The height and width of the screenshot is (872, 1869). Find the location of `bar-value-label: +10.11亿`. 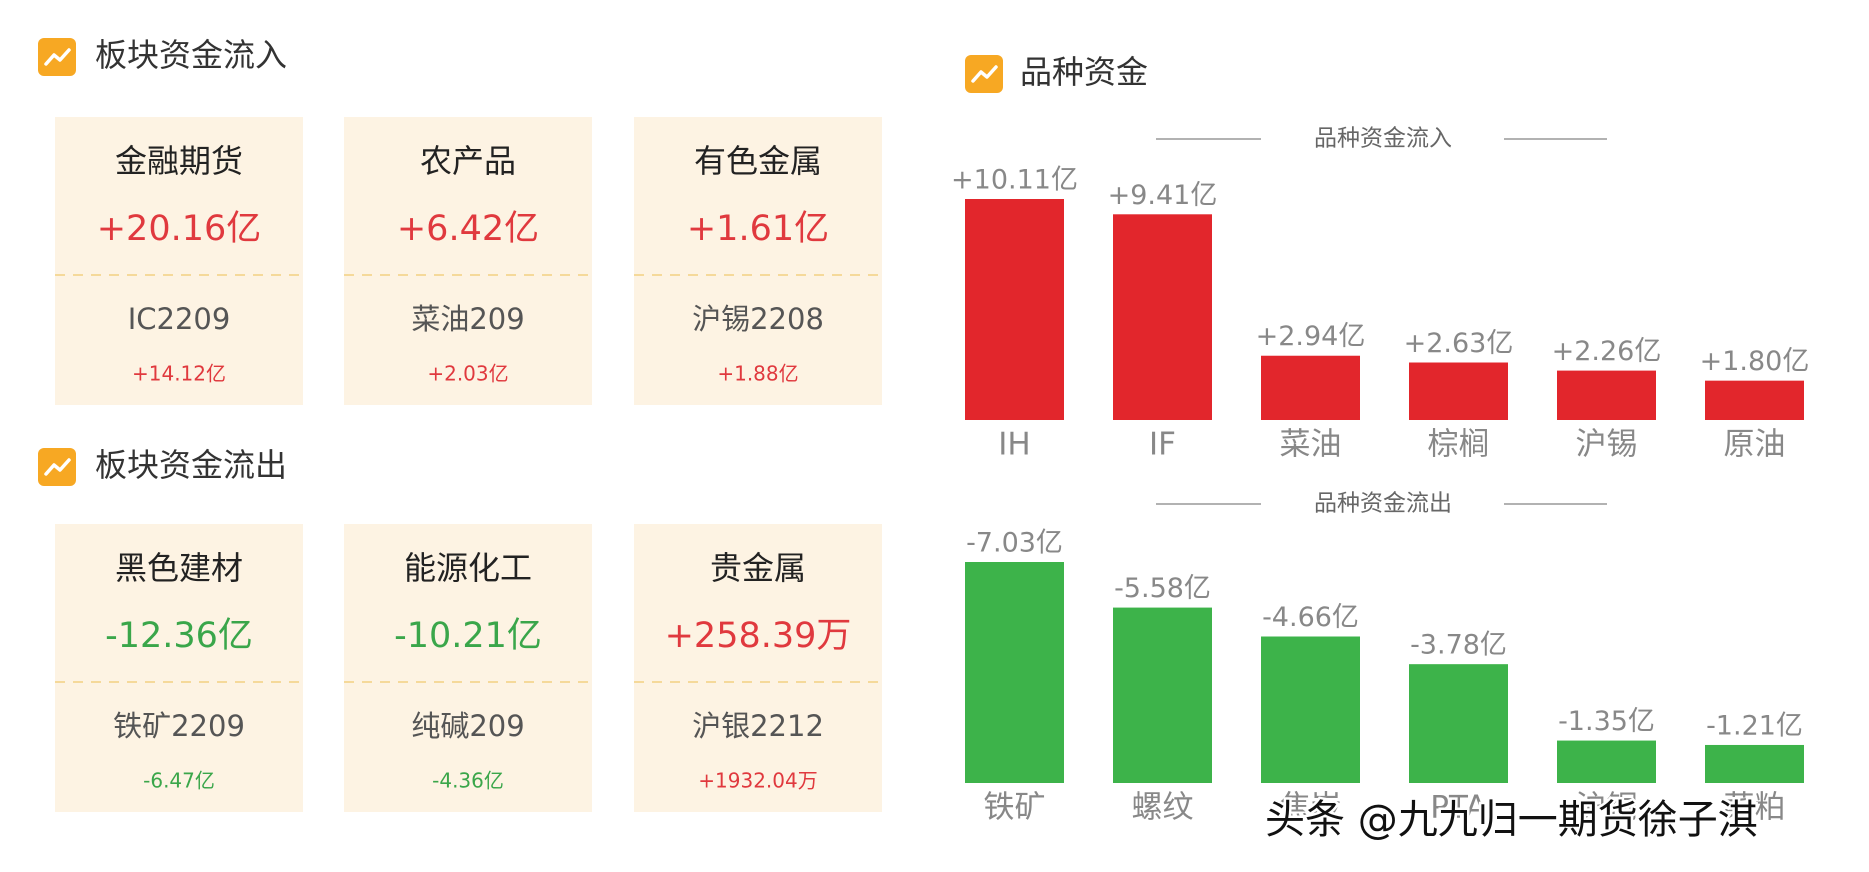

bar-value-label: +10.11亿 is located at coordinates (1014, 180).